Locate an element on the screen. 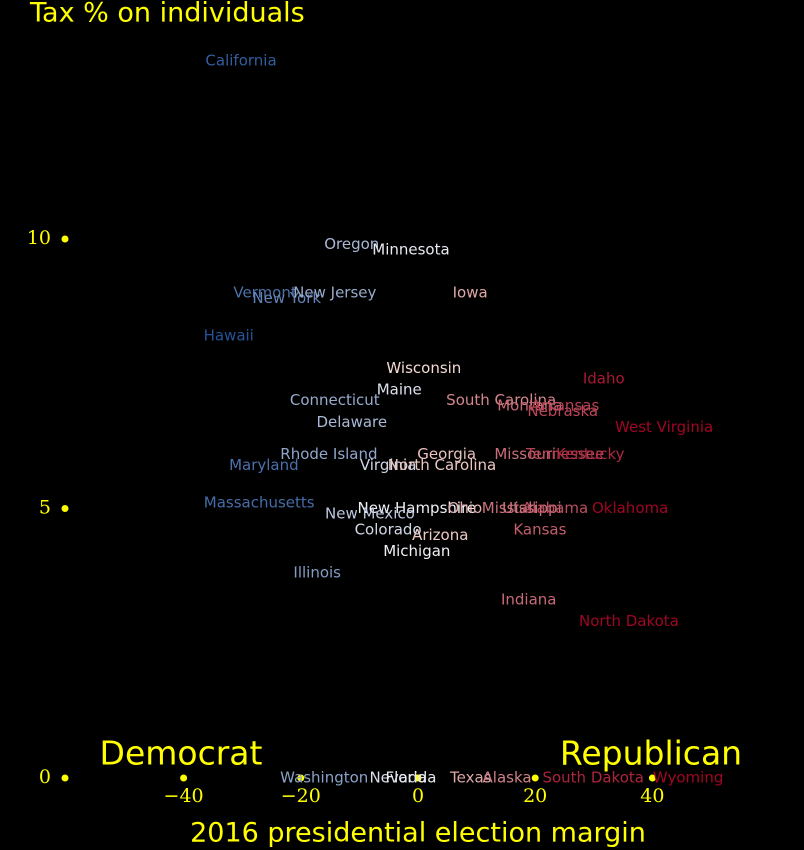 The image size is (804, 850). state-point: New York is located at coordinates (286, 298).